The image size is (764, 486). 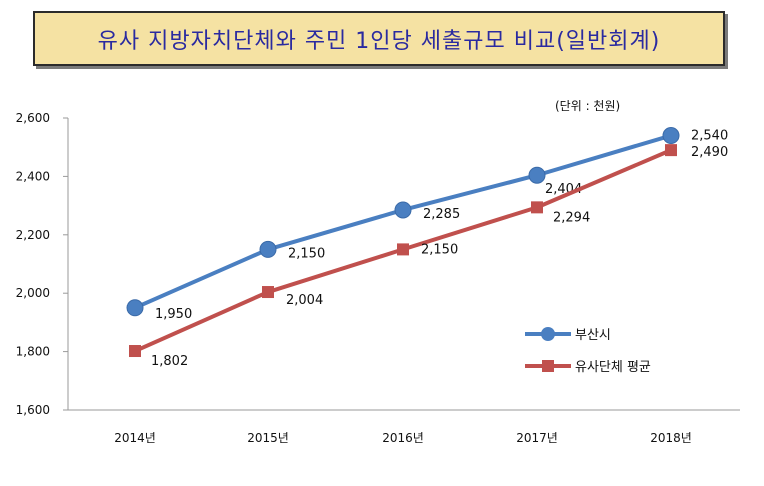 I want to click on x-tick-label: 2017년, so click(x=537, y=438).